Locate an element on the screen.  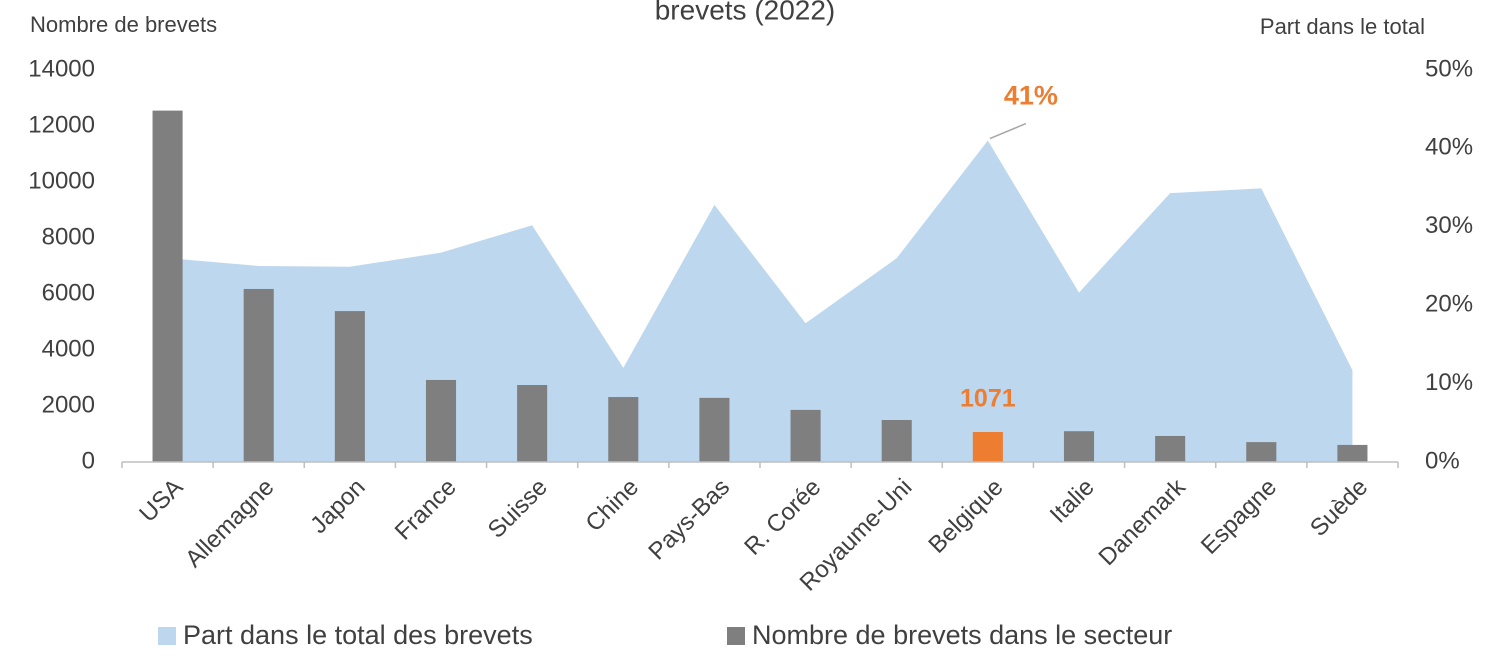
x-tick-label: R. Corée is located at coordinates (782, 517).